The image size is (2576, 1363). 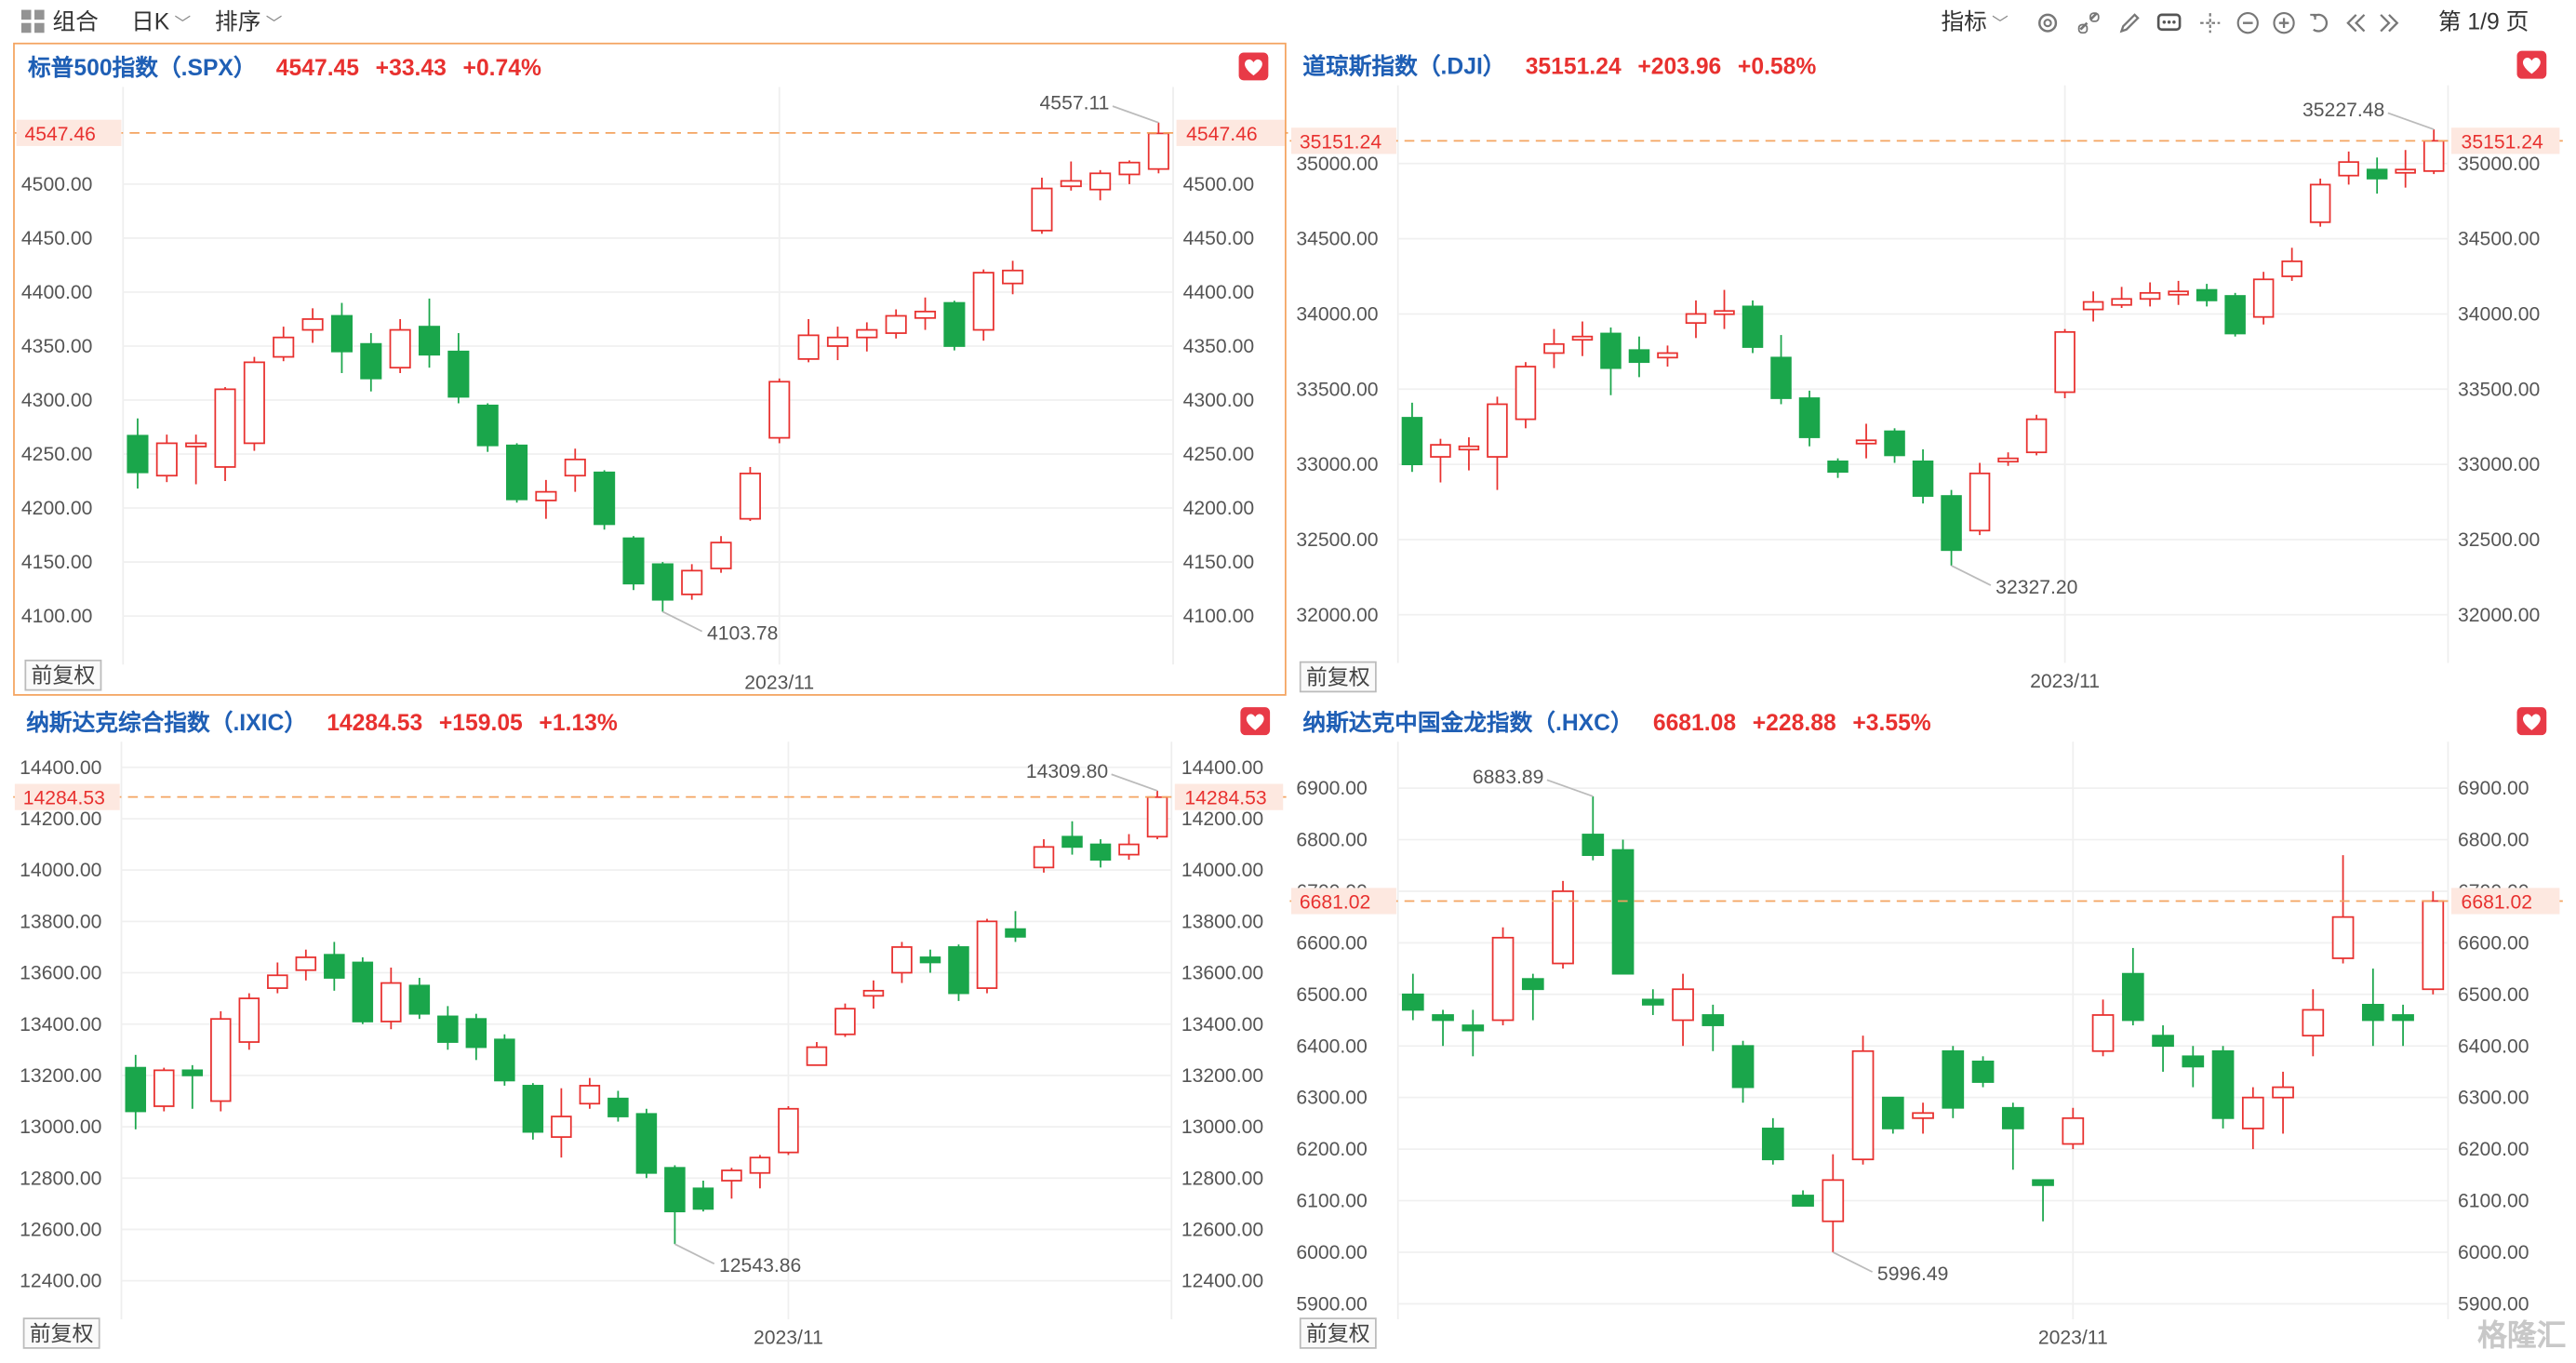 I want to click on sort-dropdown: 排序 ﹀, so click(x=248, y=21).